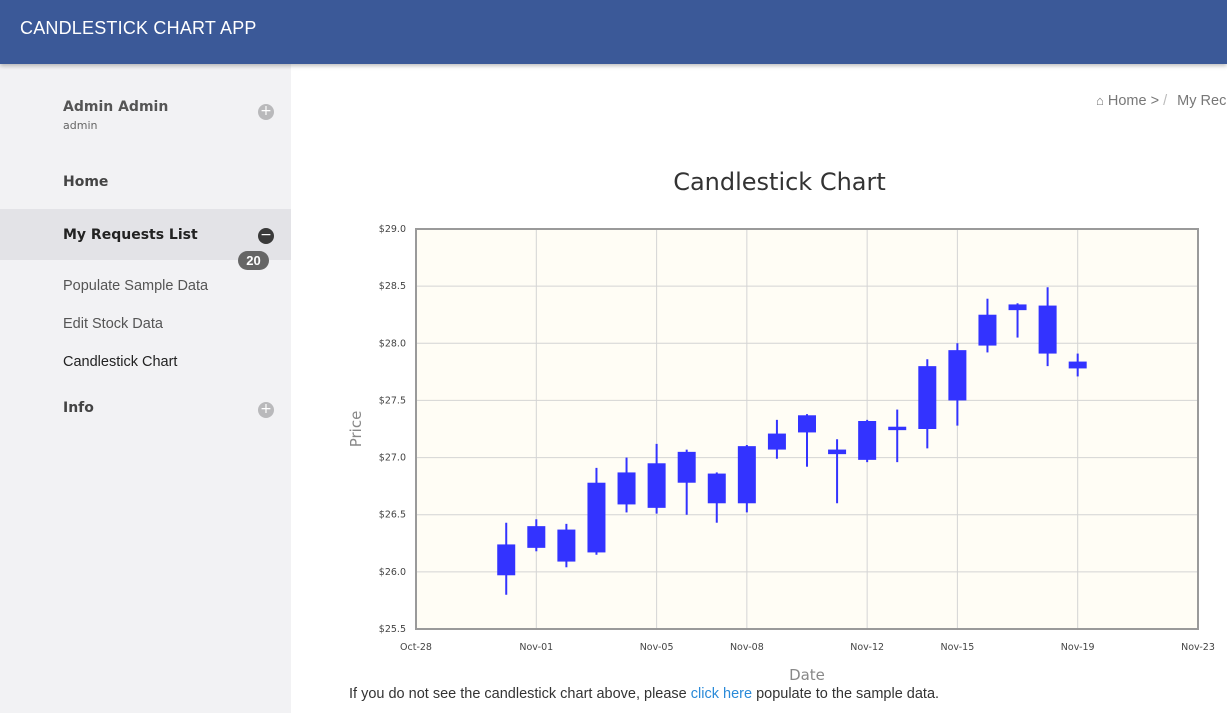 Image resolution: width=1227 pixels, height=713 pixels. What do you see at coordinates (657, 647) in the screenshot?
I see `x-tick-label: Nov-05` at bounding box center [657, 647].